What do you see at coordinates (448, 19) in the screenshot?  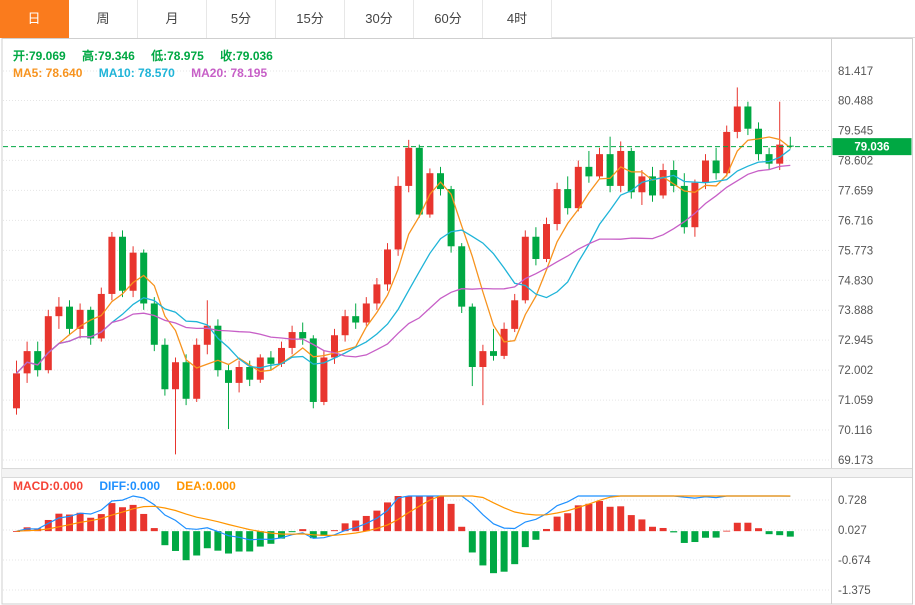 I see `tab-60min: 60分` at bounding box center [448, 19].